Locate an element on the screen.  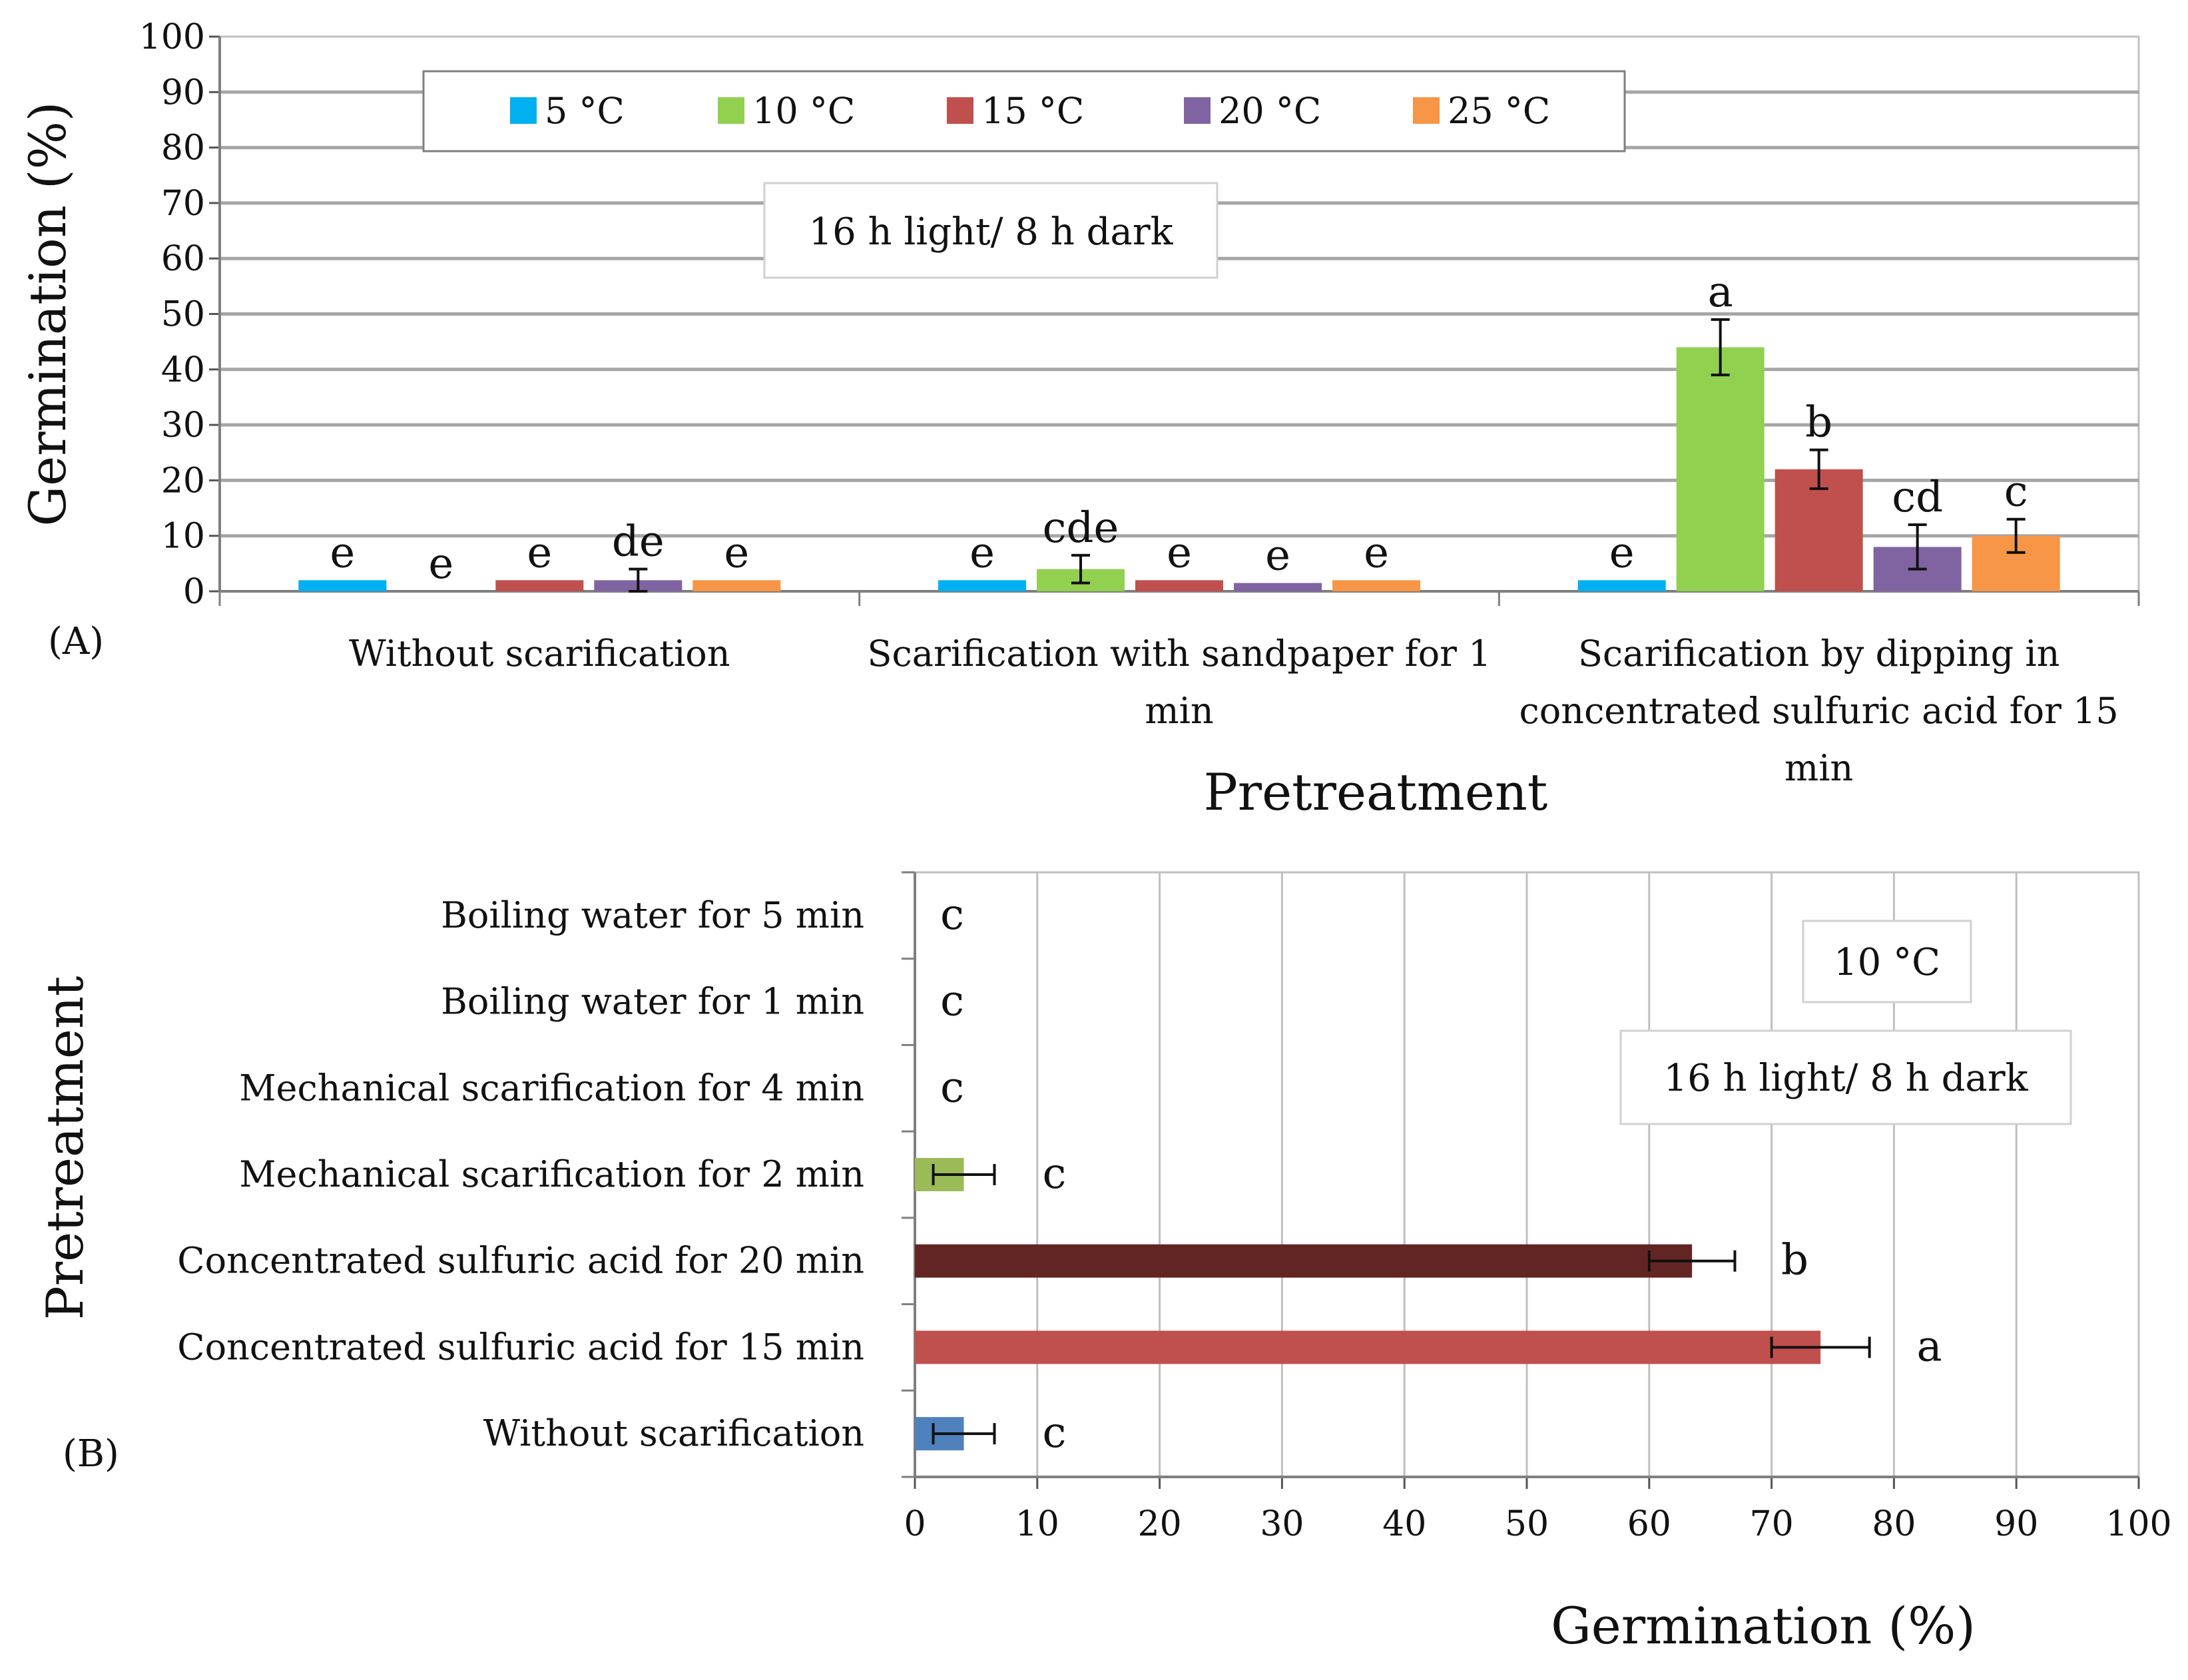
significance-letter-a: b is located at coordinates (1818, 423).